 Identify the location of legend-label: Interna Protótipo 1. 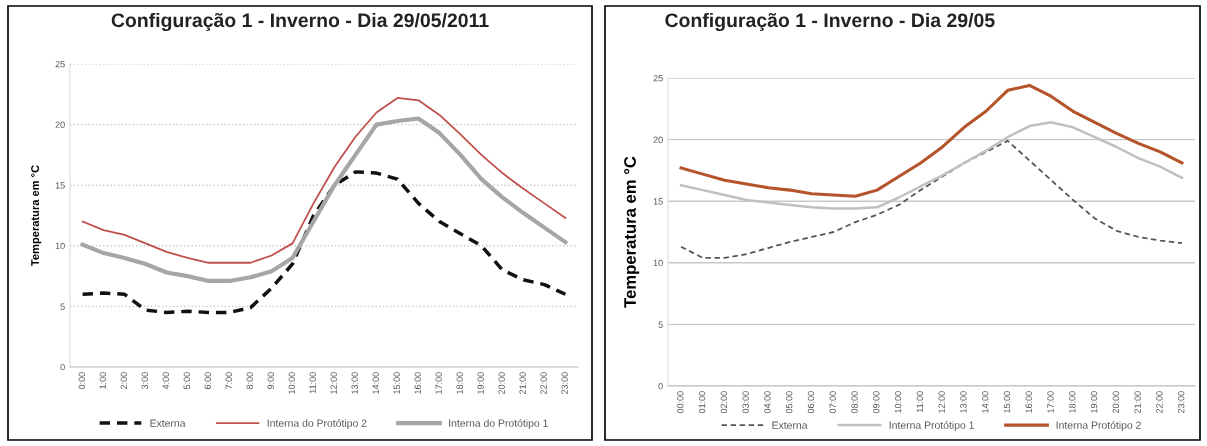
(931, 426).